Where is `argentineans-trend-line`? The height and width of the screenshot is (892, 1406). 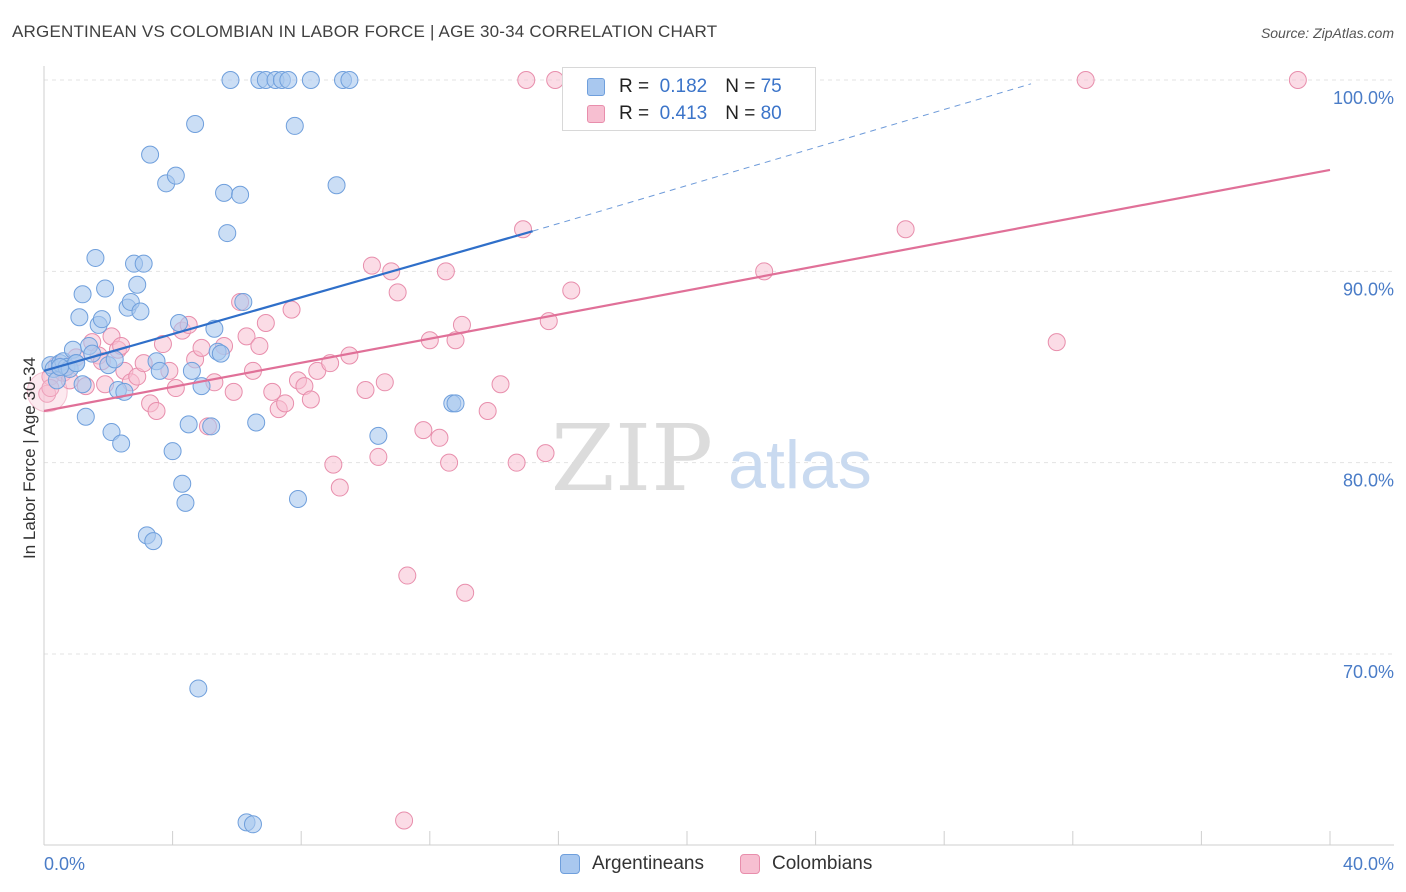
argentineans-trend-line is located at coordinates (288, 301).